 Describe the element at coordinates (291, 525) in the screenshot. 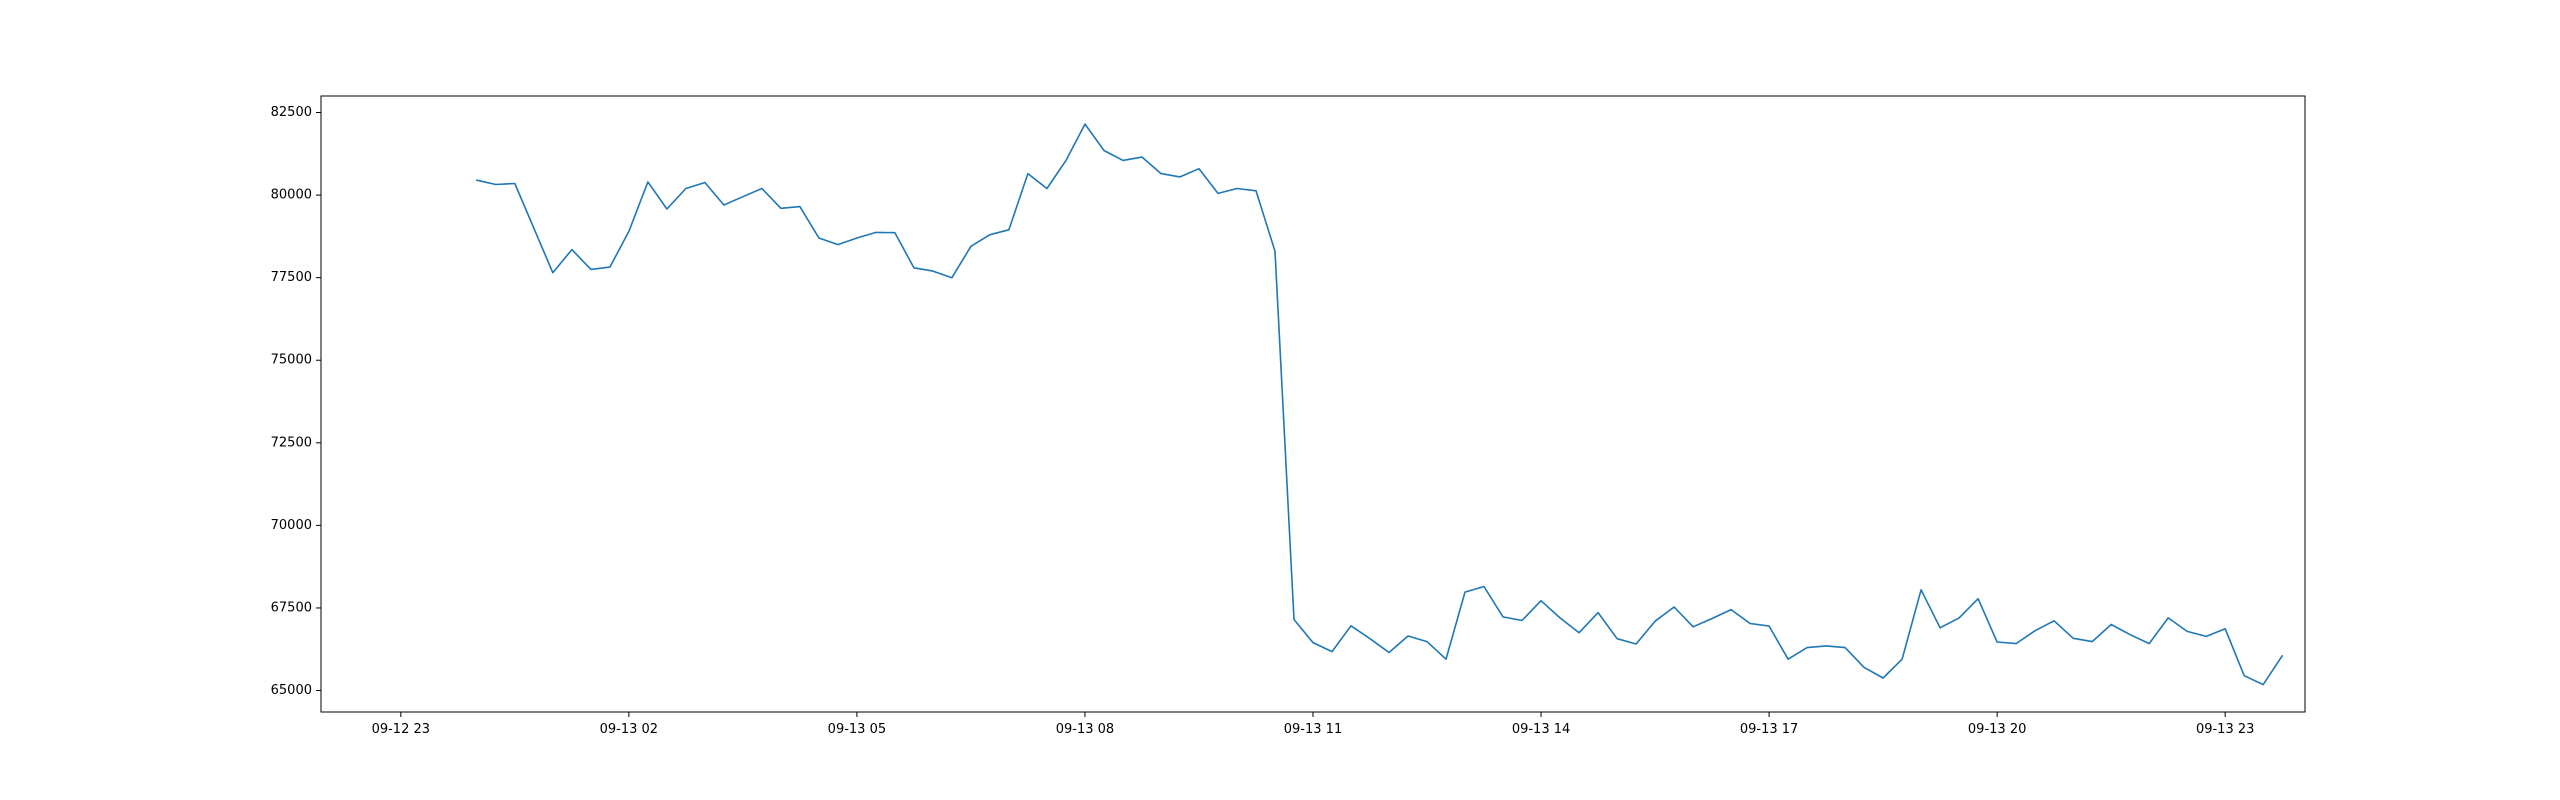

I see `y-tick-label: 70000` at that location.